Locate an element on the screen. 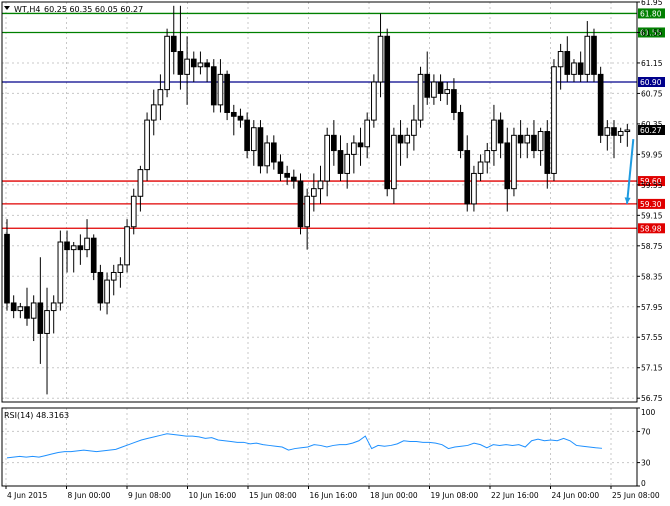  x-tick-label: 24 Jun 00:00 is located at coordinates (576, 495).